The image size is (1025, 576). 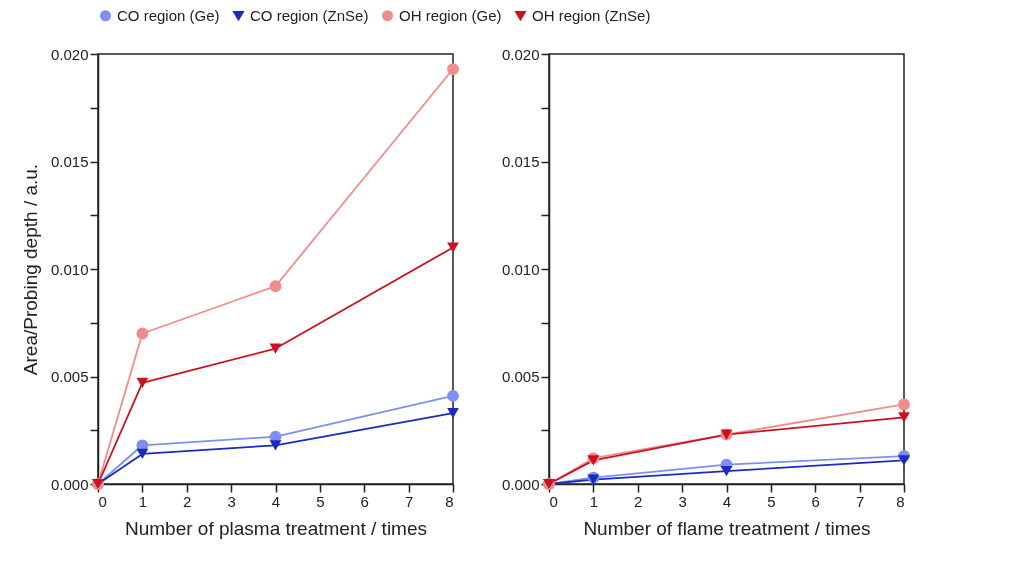 I want to click on legend-label: CO region (Ge), so click(x=168, y=15).